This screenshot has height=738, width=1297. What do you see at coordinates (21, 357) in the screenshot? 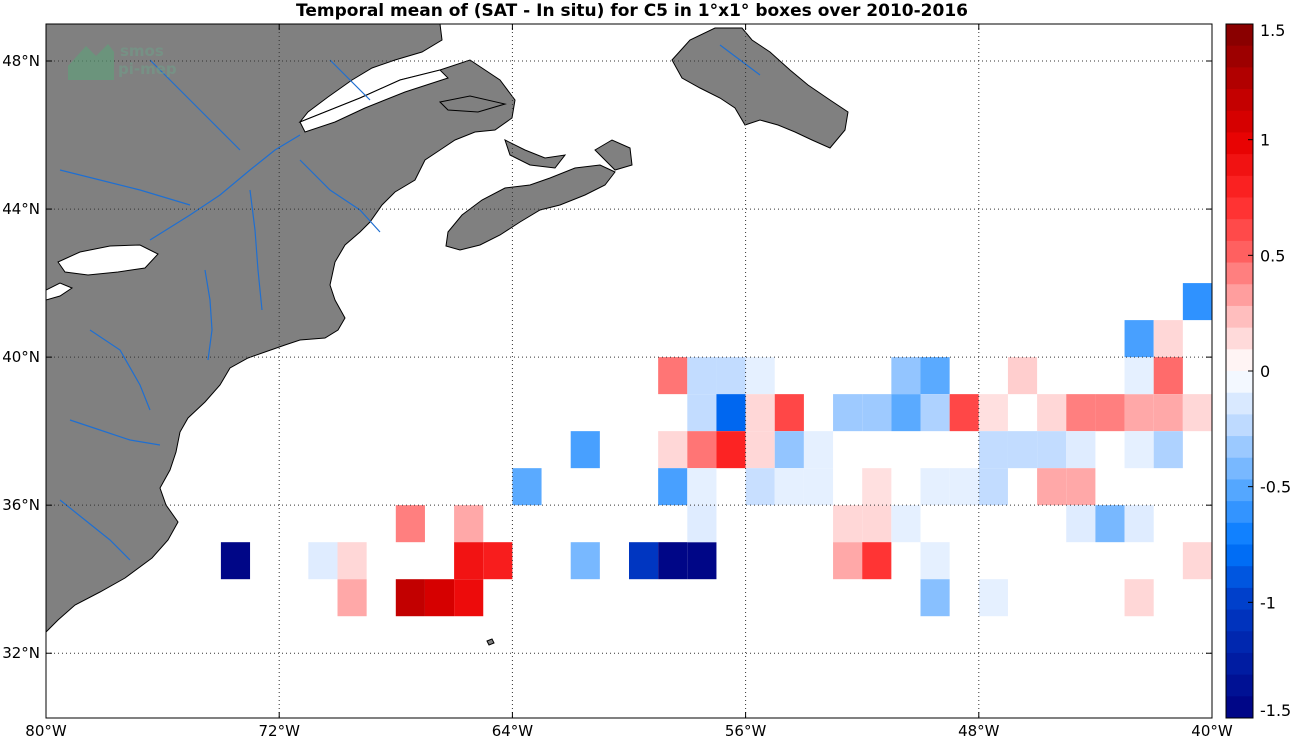
I see `y-tick-label: 40°N` at bounding box center [21, 357].